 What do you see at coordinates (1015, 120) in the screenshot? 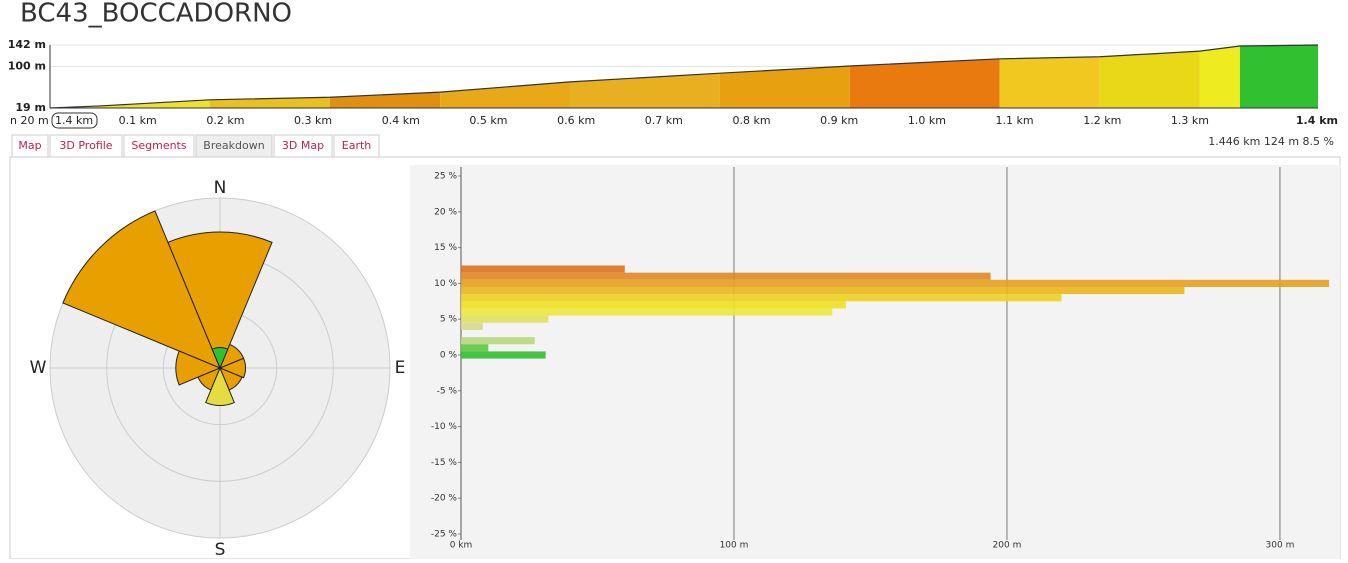
I see `x-tick-label: 1.1 km` at bounding box center [1015, 120].